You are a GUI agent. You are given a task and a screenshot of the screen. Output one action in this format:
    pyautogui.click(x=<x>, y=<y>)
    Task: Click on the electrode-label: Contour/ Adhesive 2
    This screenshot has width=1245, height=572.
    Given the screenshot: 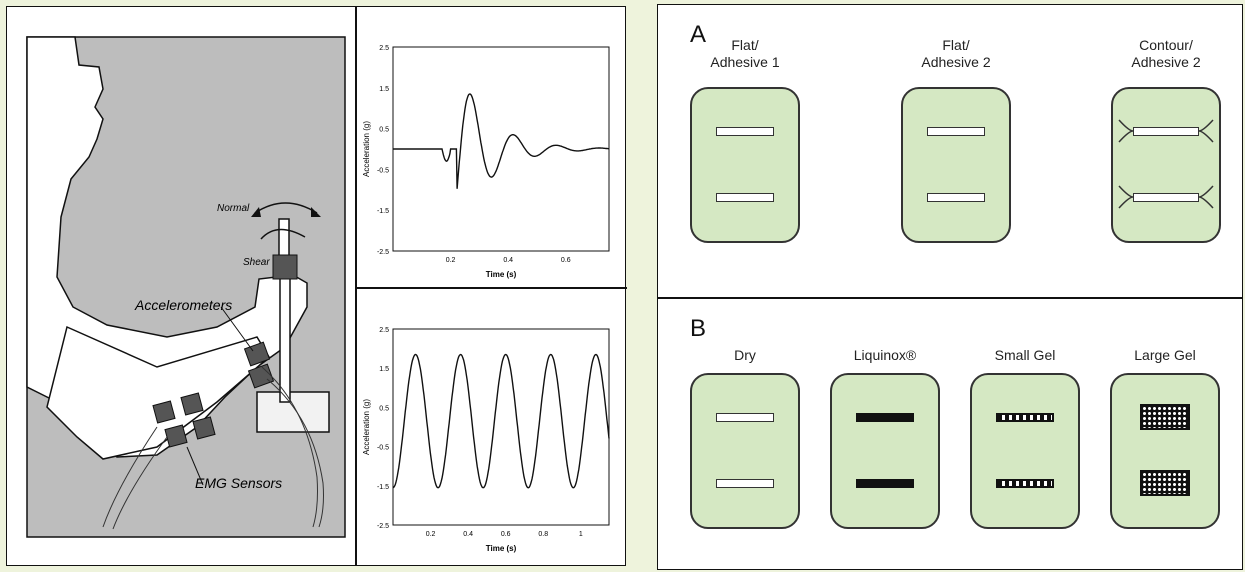 What is the action you would take?
    pyautogui.click(x=1166, y=53)
    